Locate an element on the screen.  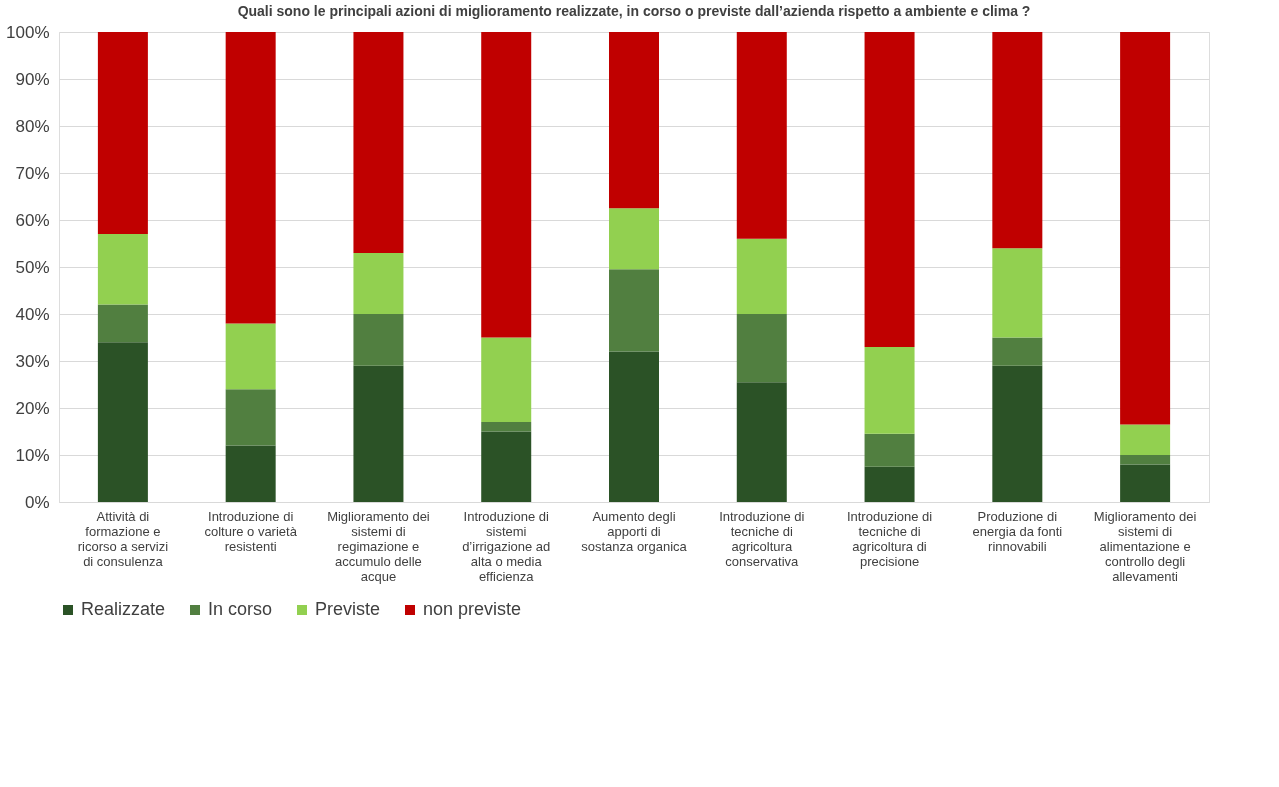
x-tick-label: Introduzione di tecniche di agricoltura conservativa is located at coordinates (762, 538).